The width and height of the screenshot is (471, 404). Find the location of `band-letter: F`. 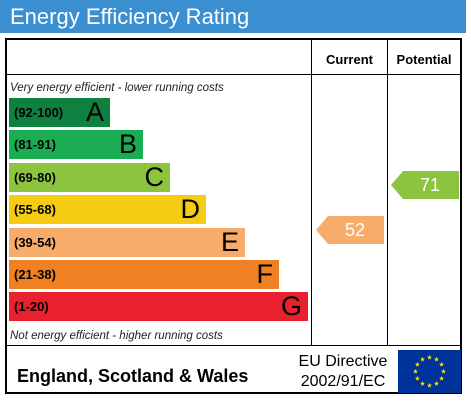

band-letter: F is located at coordinates (265, 274).